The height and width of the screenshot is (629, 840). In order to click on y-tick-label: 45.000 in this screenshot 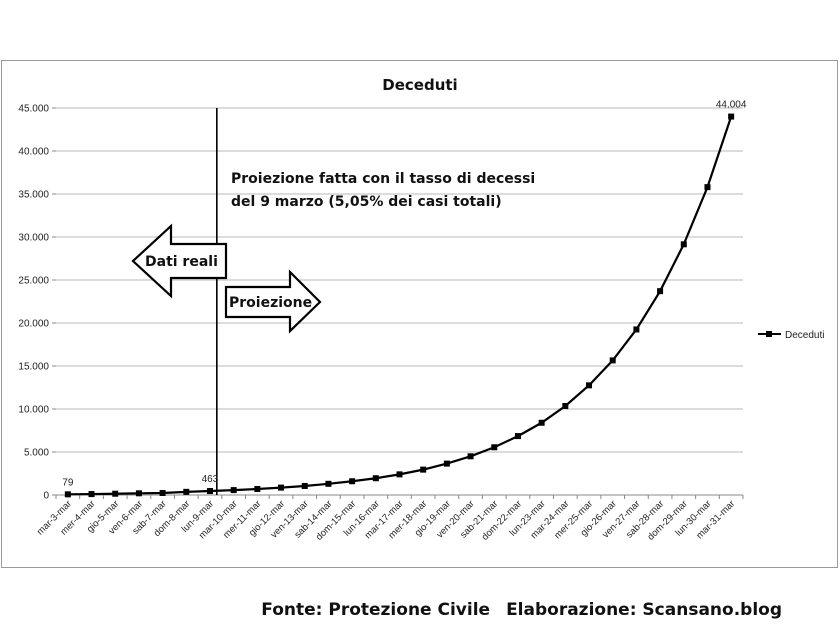, I will do `click(33, 109)`.